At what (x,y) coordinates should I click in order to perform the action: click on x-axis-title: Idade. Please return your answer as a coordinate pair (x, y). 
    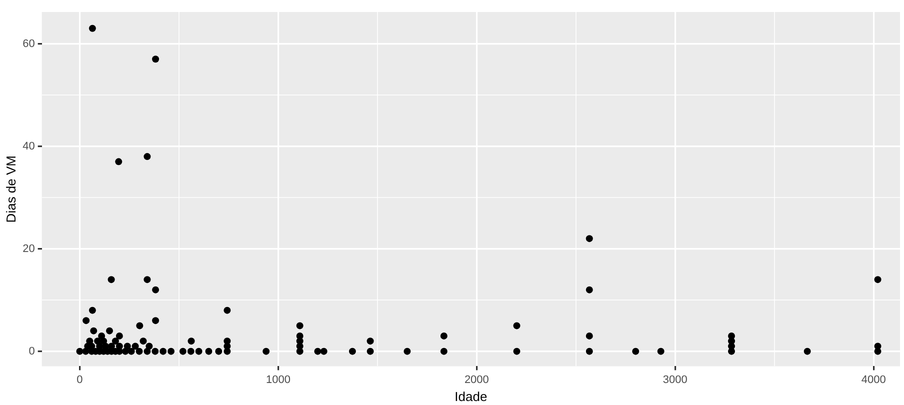
    Looking at the image, I should click on (471, 396).